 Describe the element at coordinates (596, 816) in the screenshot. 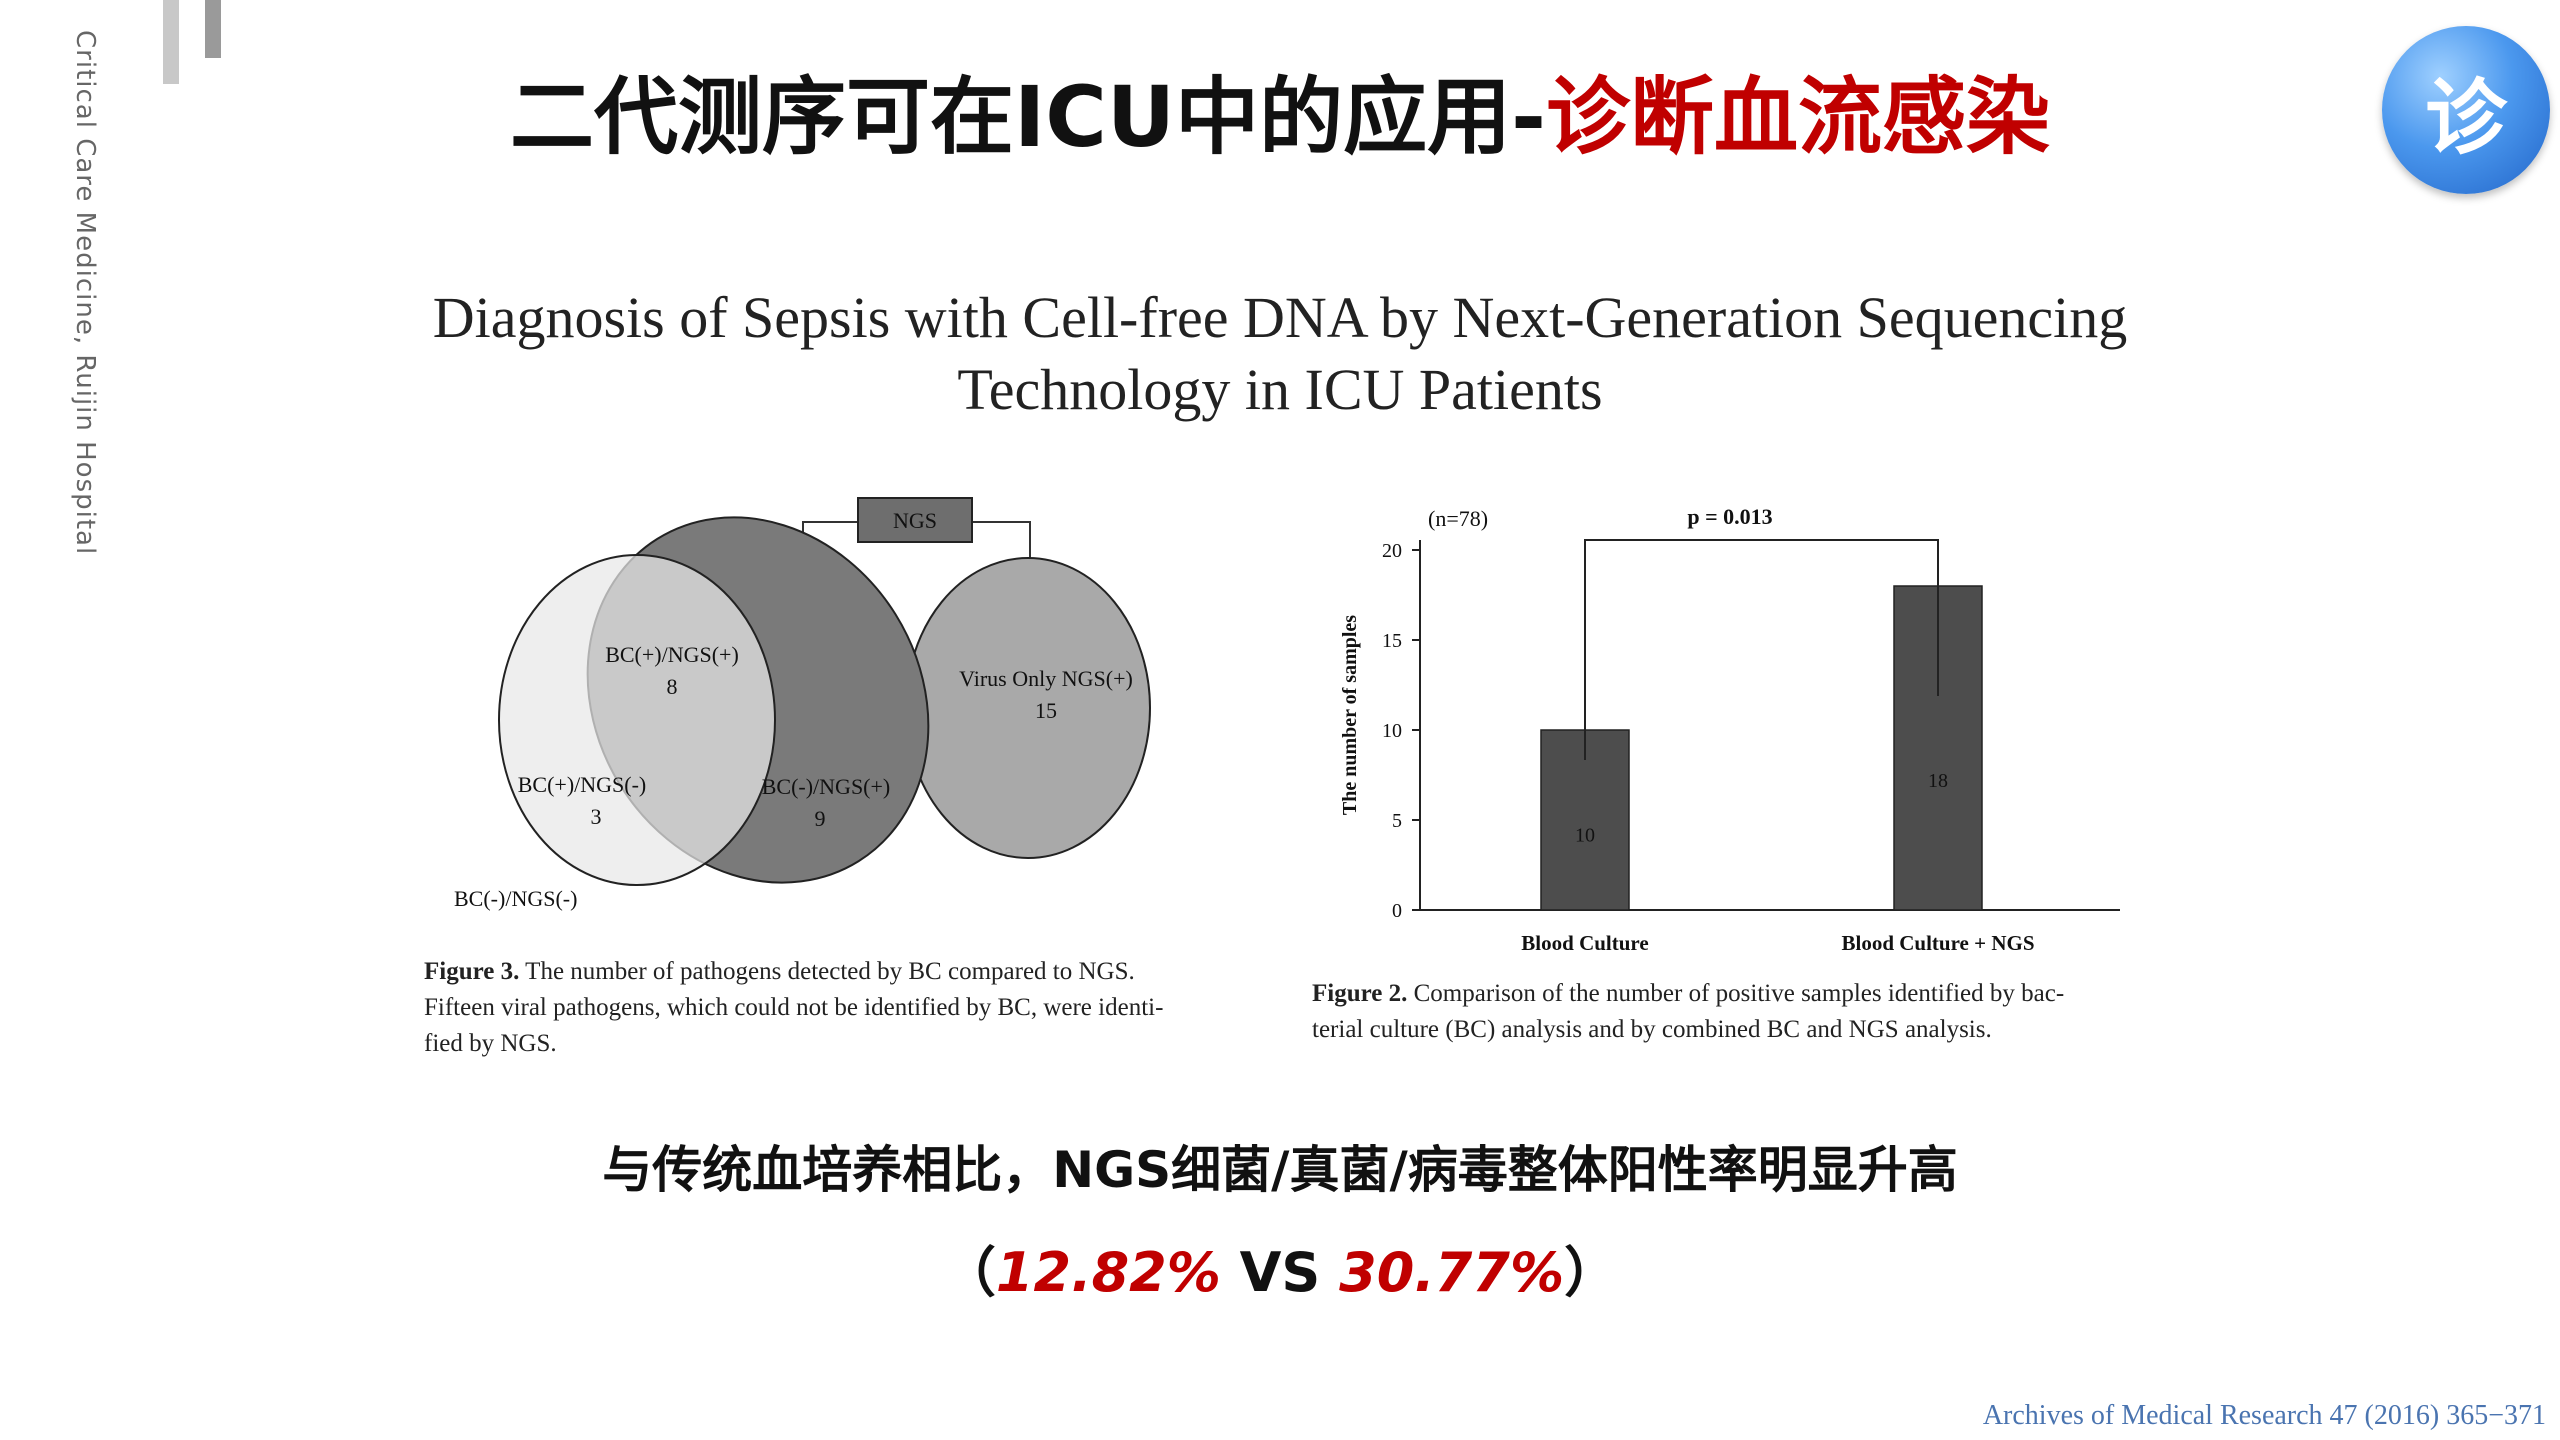

I see `venn-region-count: 3` at that location.